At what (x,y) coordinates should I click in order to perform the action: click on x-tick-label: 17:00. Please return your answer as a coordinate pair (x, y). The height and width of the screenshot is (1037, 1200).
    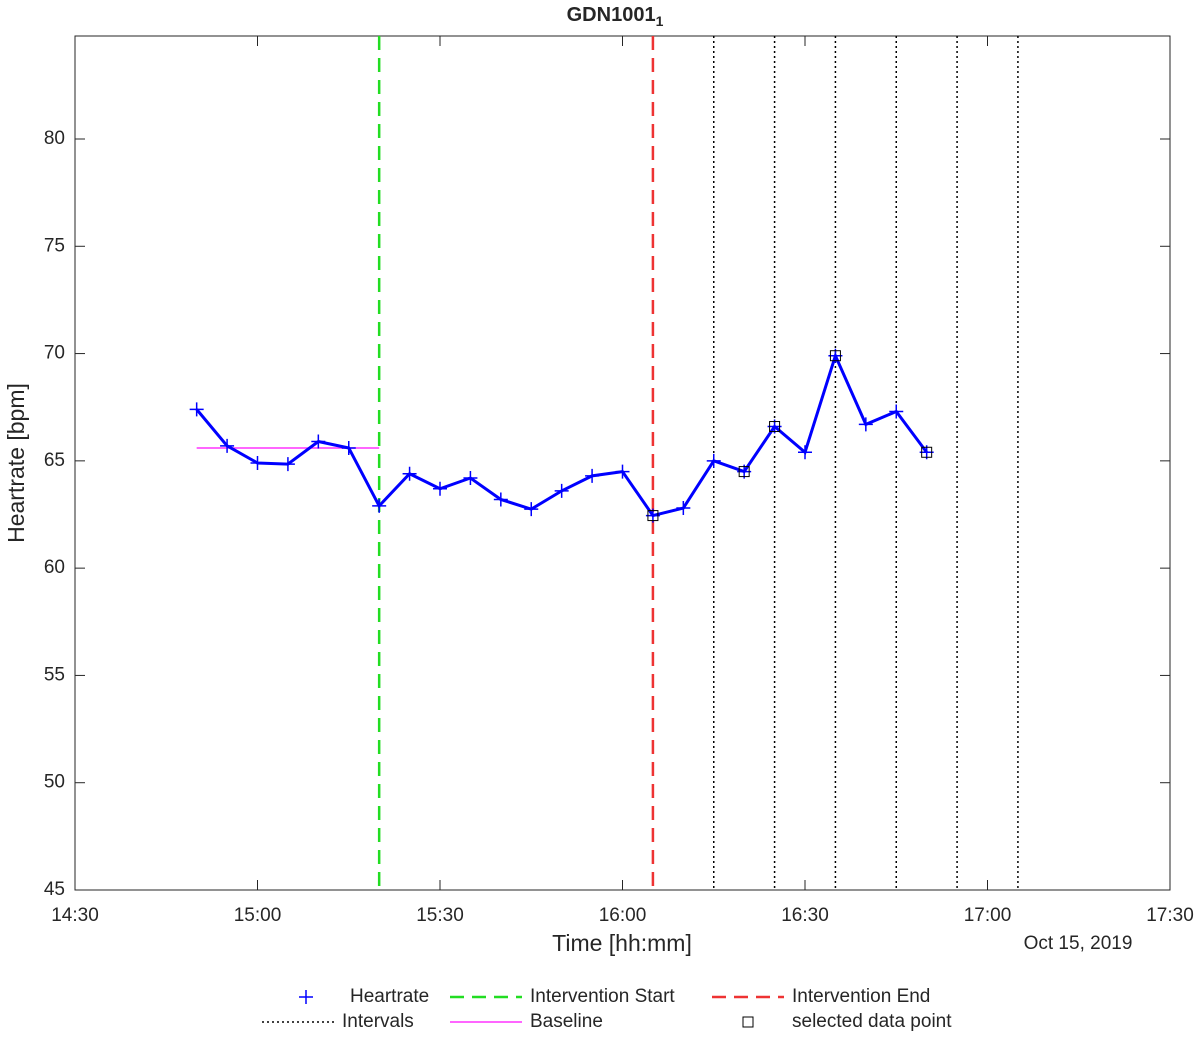
    Looking at the image, I should click on (988, 915).